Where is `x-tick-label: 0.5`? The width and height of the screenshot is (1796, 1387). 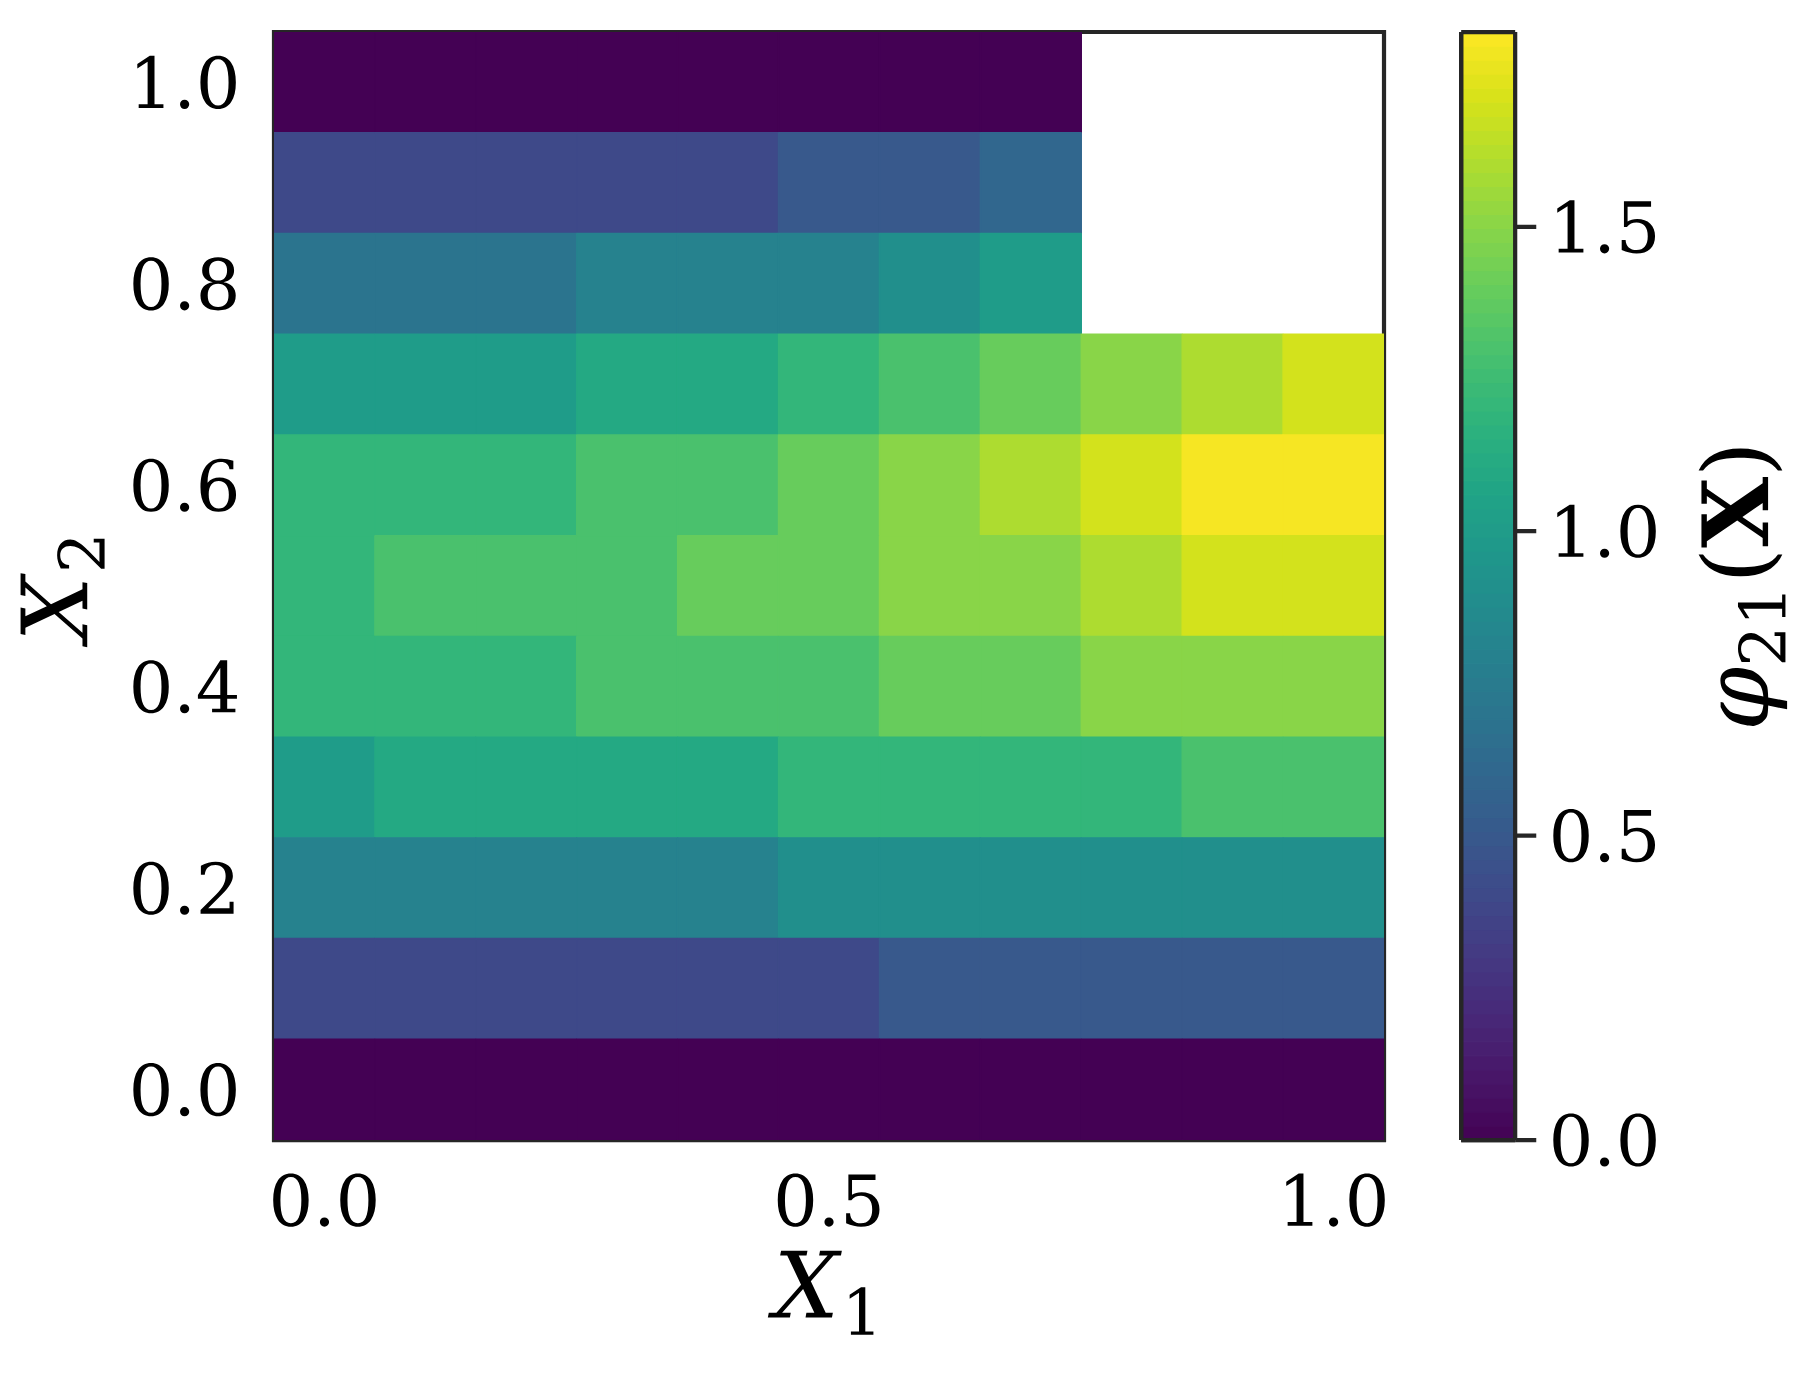
x-tick-label: 0.5 is located at coordinates (828, 1200).